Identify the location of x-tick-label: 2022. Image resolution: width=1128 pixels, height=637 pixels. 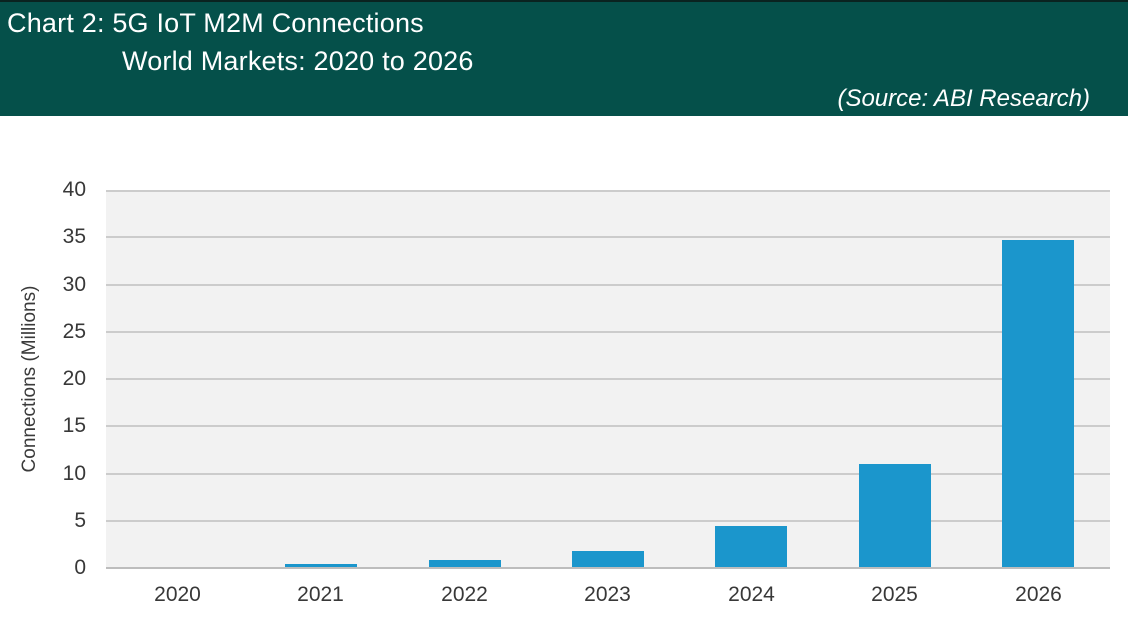
(464, 594).